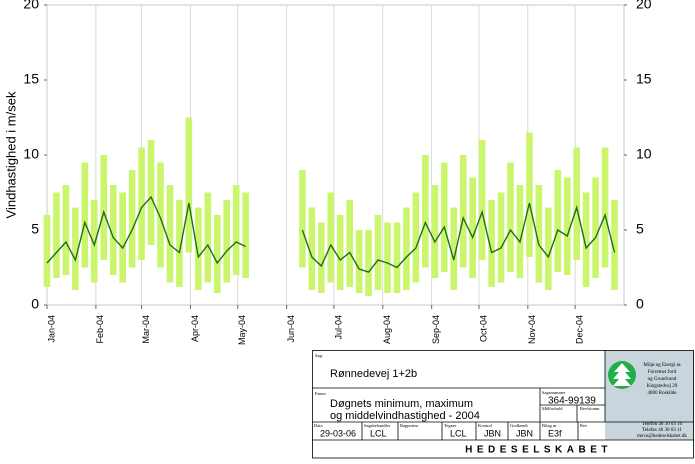  I want to click on cell-value: 29-03-06, so click(338, 433).